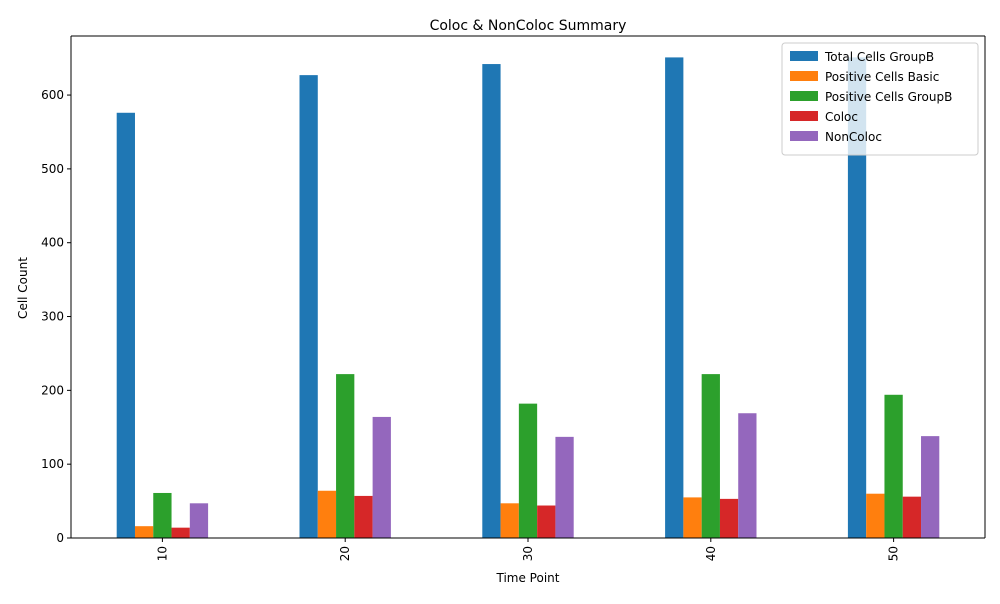 The width and height of the screenshot is (1000, 604). I want to click on x-tick-label: 30, so click(528, 553).